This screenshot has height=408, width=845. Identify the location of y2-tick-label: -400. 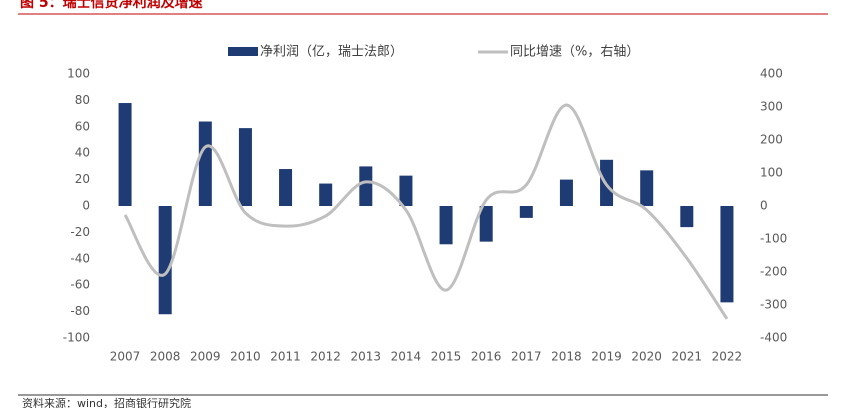
(773, 338).